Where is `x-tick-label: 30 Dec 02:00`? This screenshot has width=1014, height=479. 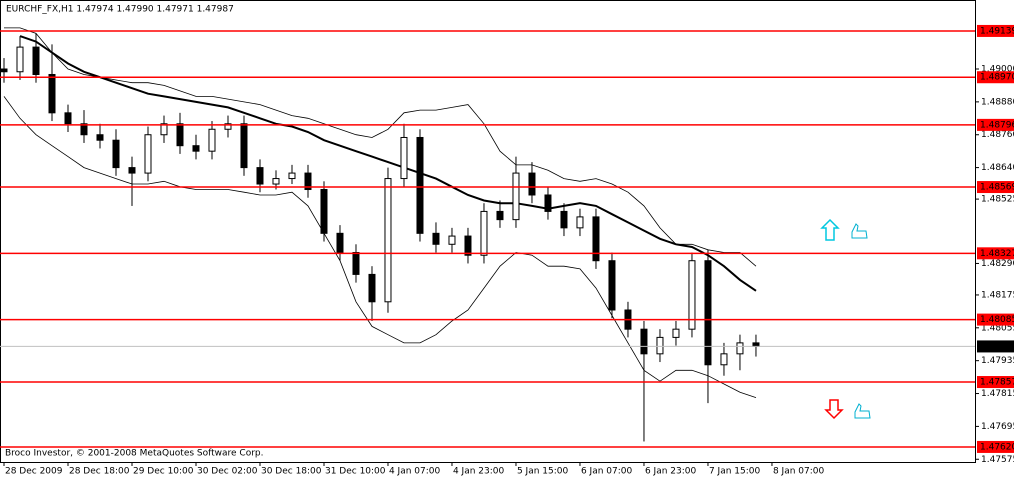
x-tick-label: 30 Dec 02:00 is located at coordinates (227, 472).